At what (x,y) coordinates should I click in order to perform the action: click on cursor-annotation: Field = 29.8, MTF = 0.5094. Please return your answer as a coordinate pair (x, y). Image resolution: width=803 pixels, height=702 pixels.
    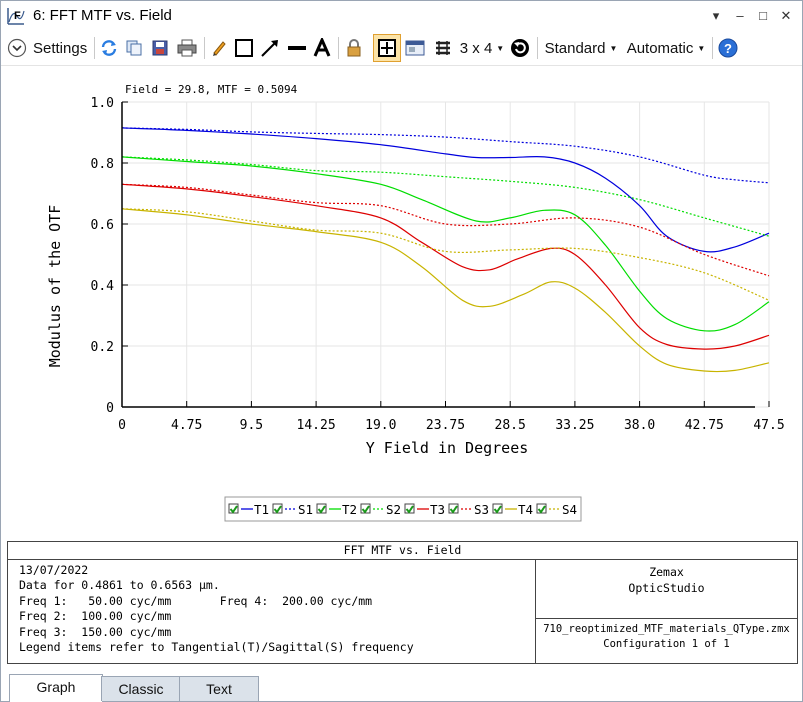
    Looking at the image, I should click on (211, 89).